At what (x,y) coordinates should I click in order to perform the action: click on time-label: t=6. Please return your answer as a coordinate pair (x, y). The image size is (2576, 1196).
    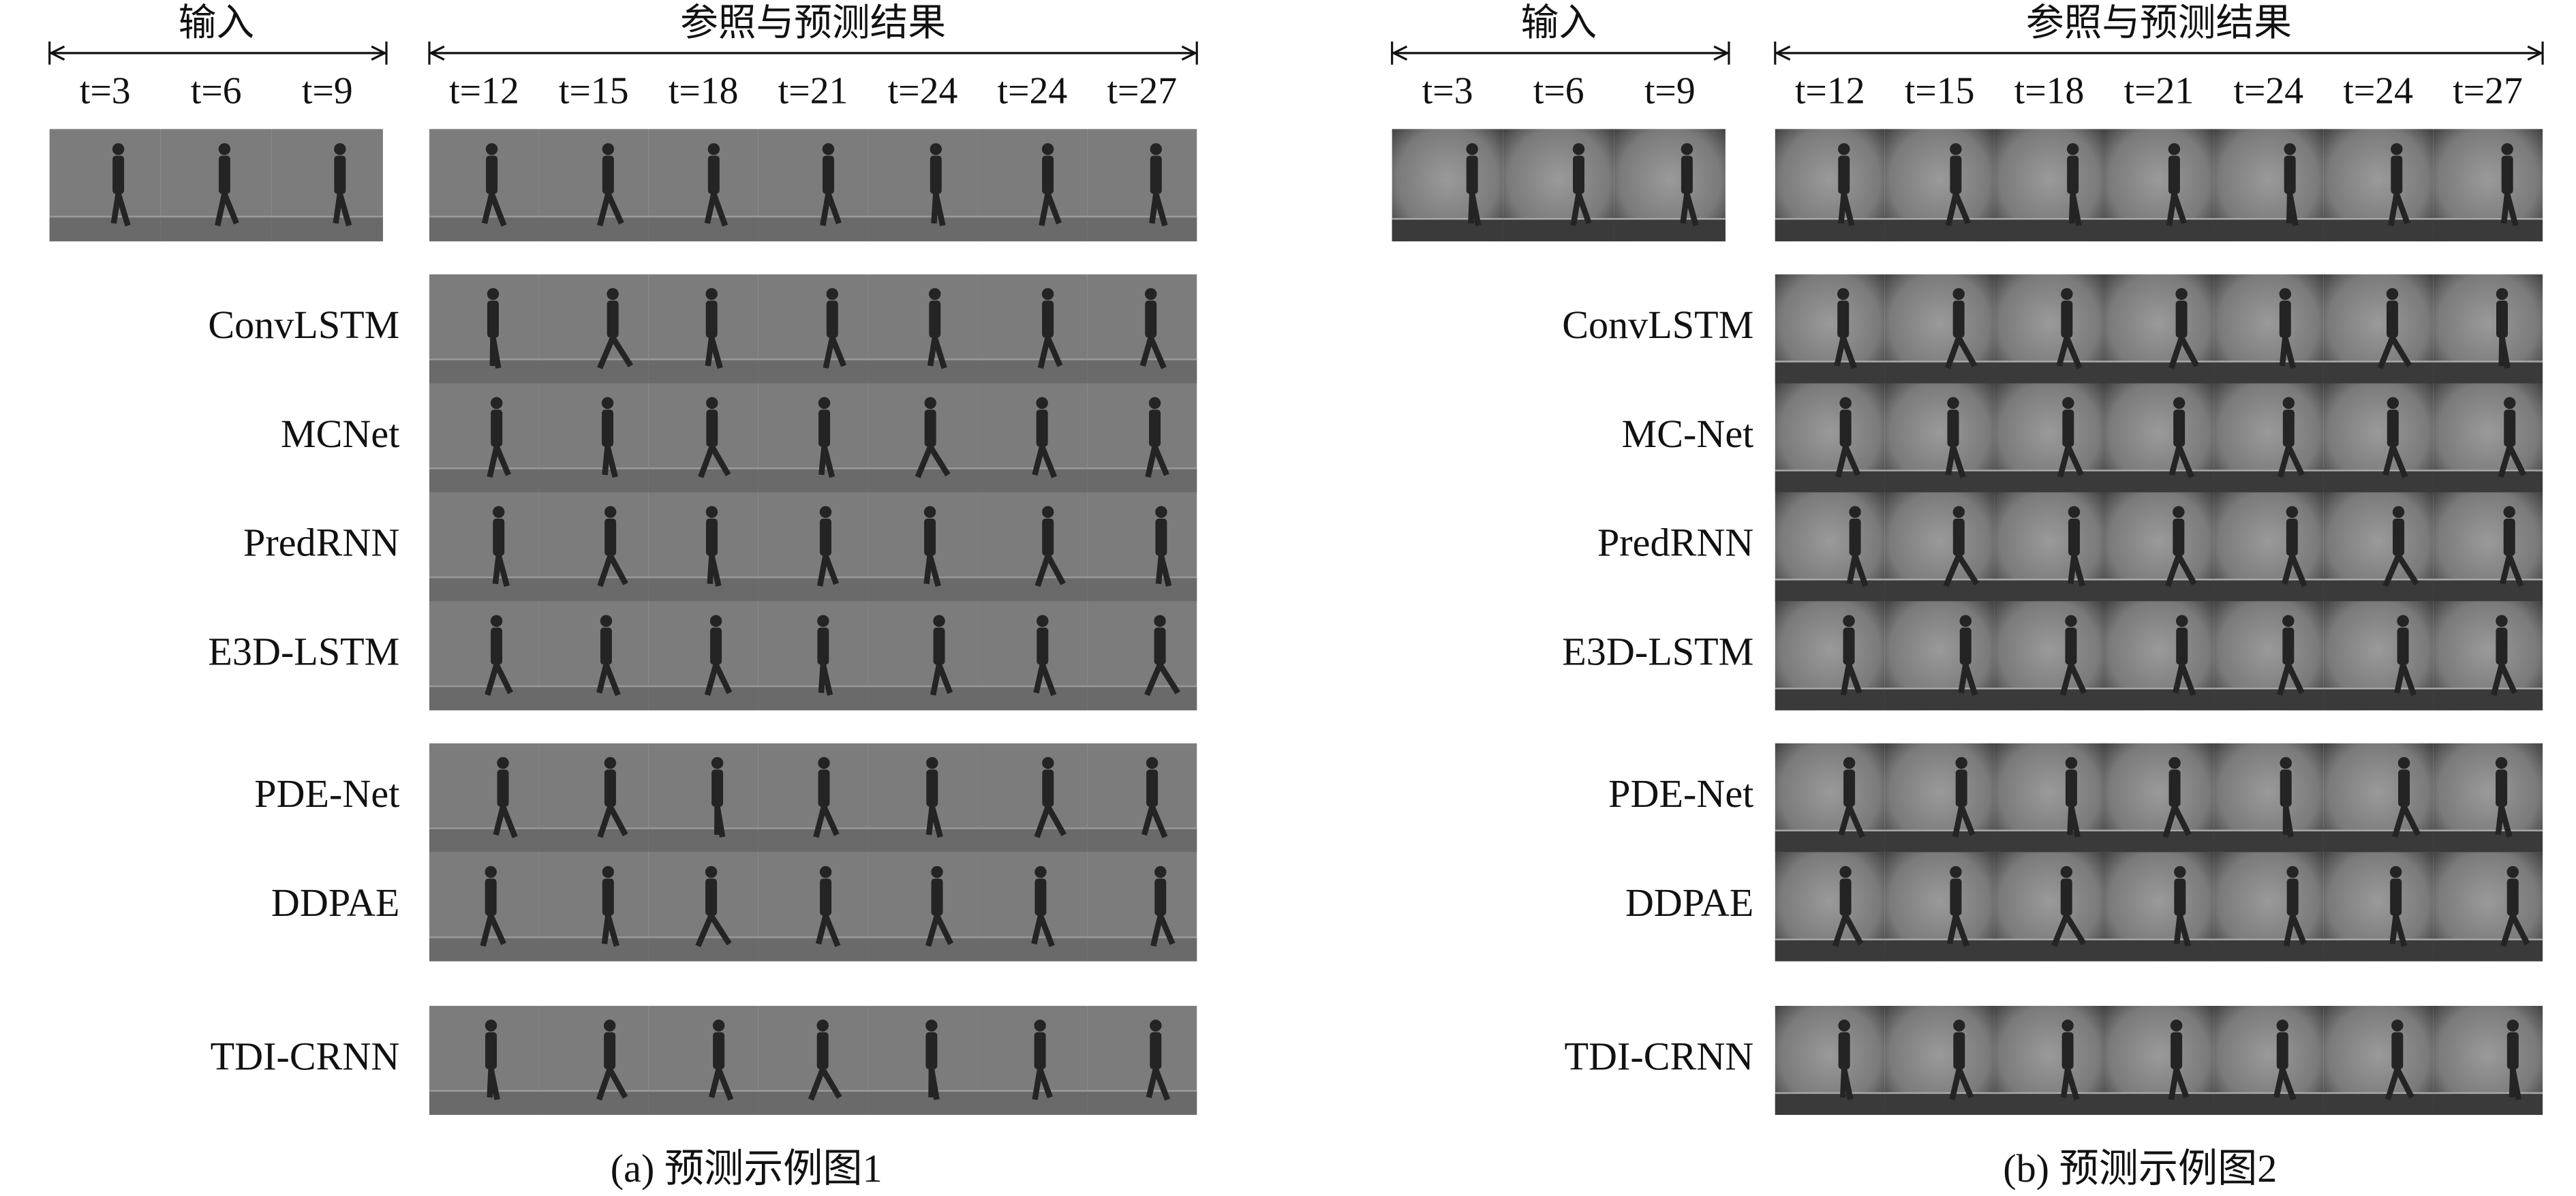
    Looking at the image, I should click on (1558, 91).